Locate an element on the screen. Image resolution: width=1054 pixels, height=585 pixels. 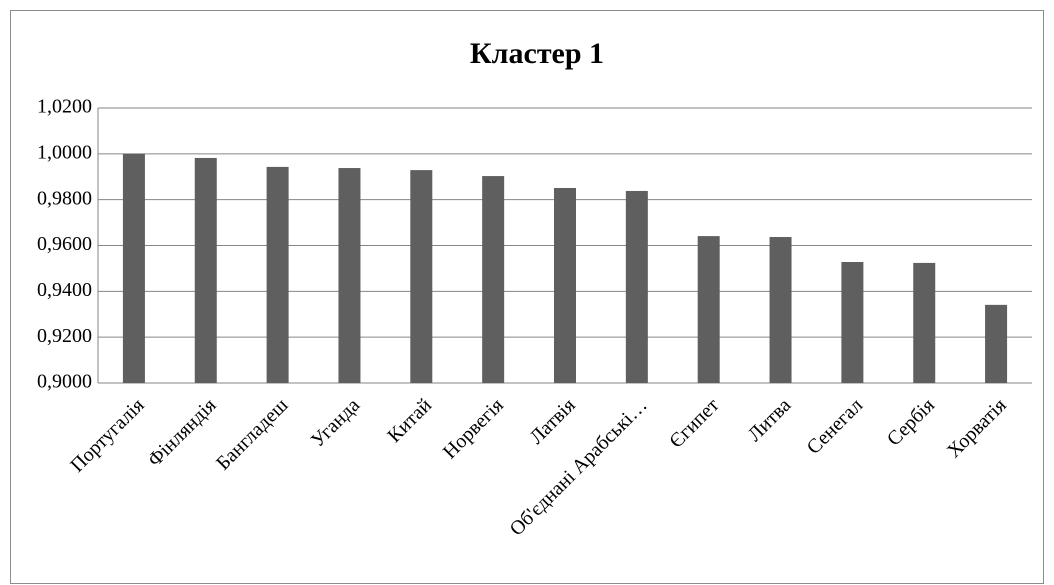
y-tick-label: 1,0000 is located at coordinates (64, 152).